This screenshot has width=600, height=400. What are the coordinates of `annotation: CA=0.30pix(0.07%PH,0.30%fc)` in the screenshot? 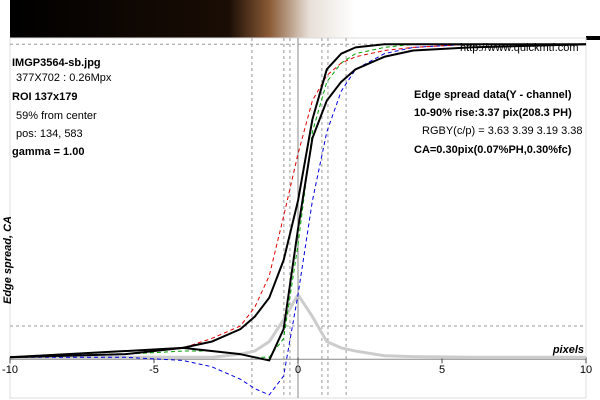 It's located at (493, 150).